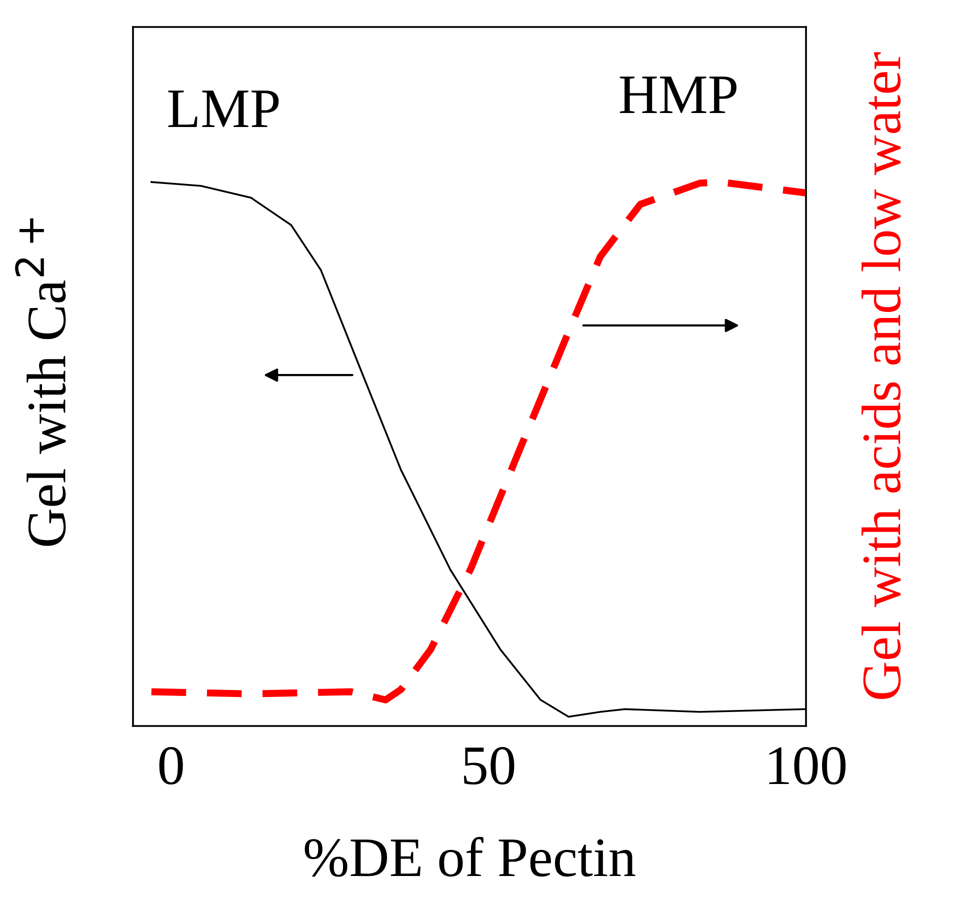  I want to click on text: LMP, so click(223, 109).